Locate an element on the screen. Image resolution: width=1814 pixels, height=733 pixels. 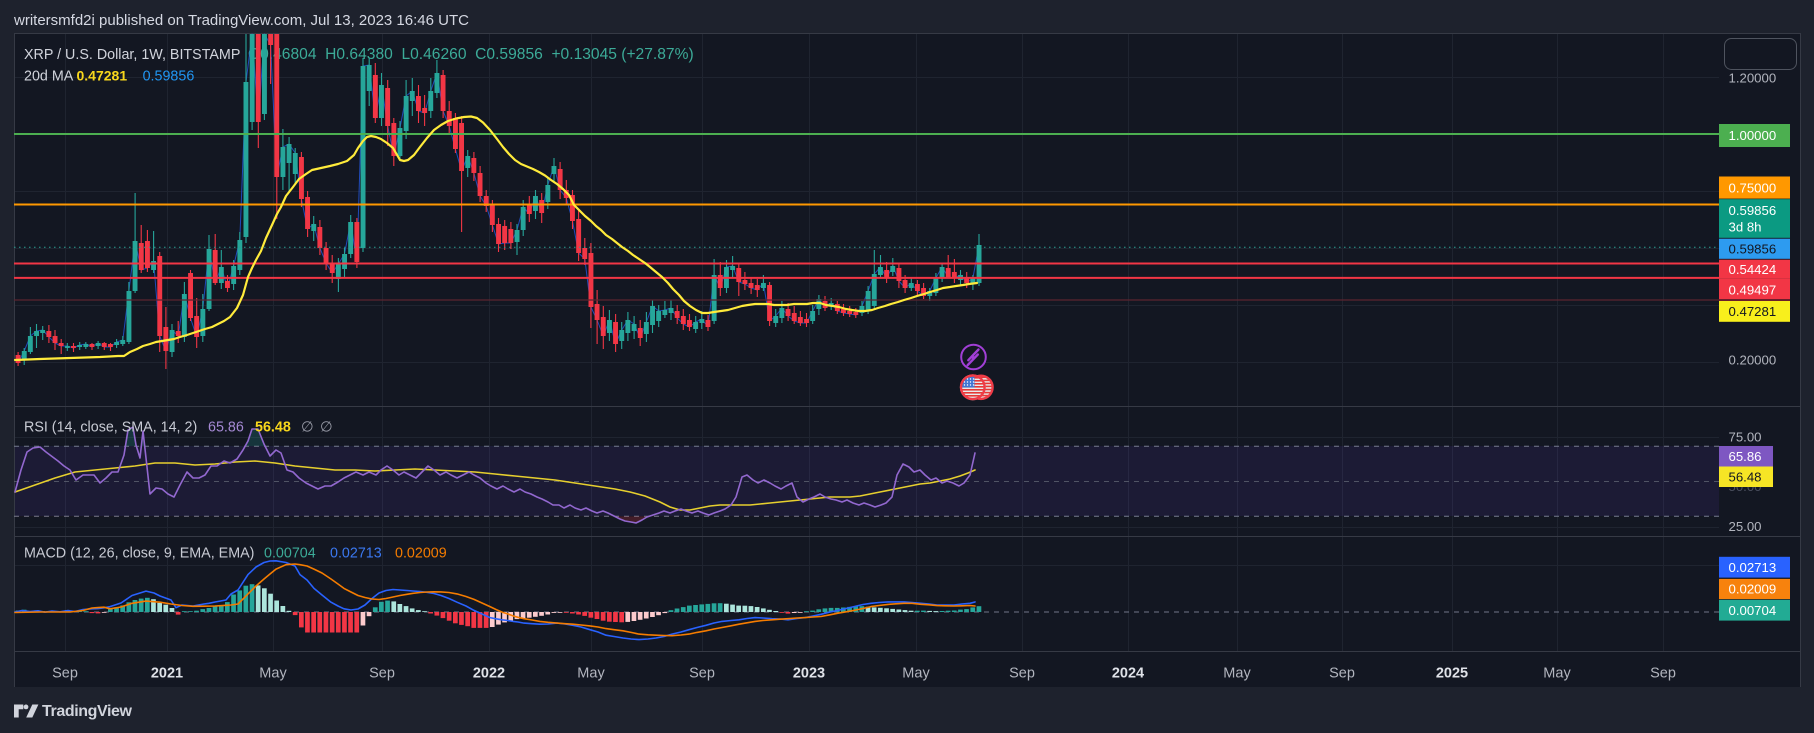
svg-text:XRP / U.S. Dollar, 1W, BITSTAM: XRP / U.S. Dollar, 1W, BITSTAMP is located at coordinates (132, 55).